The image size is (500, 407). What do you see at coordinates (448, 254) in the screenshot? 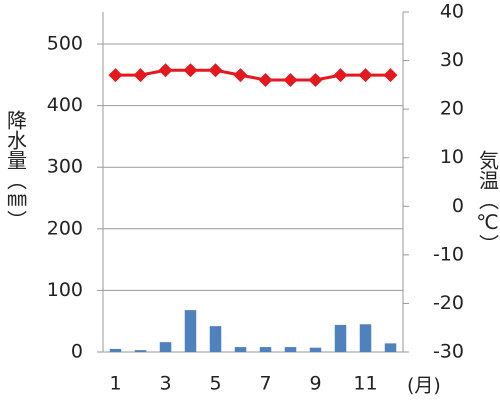
I see `y2-tick-label: -10` at bounding box center [448, 254].